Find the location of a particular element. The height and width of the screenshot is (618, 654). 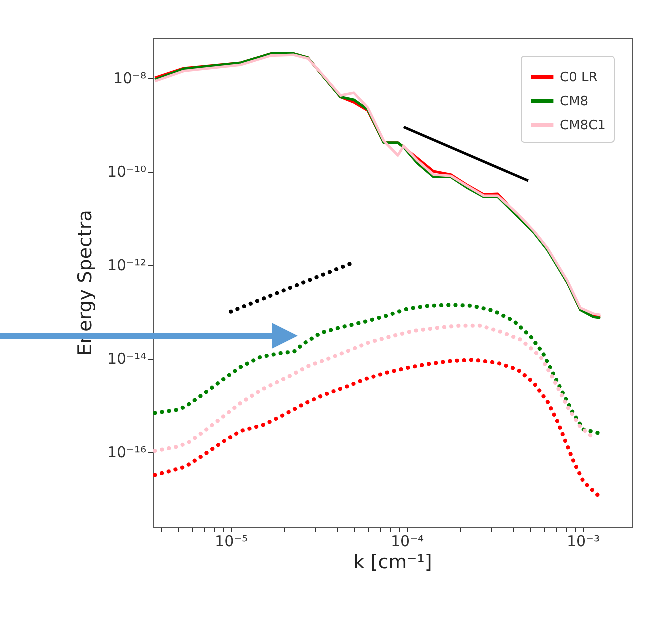

x-axis-title: k [cm⁻¹] is located at coordinates (393, 563).